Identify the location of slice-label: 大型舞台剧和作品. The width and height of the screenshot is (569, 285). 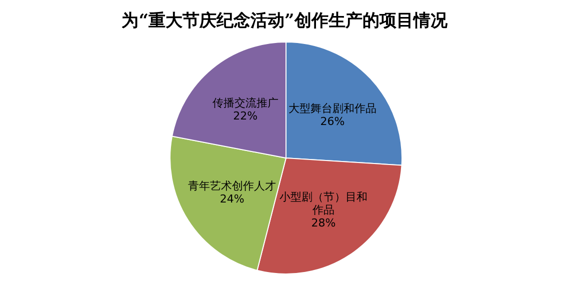
(332, 108).